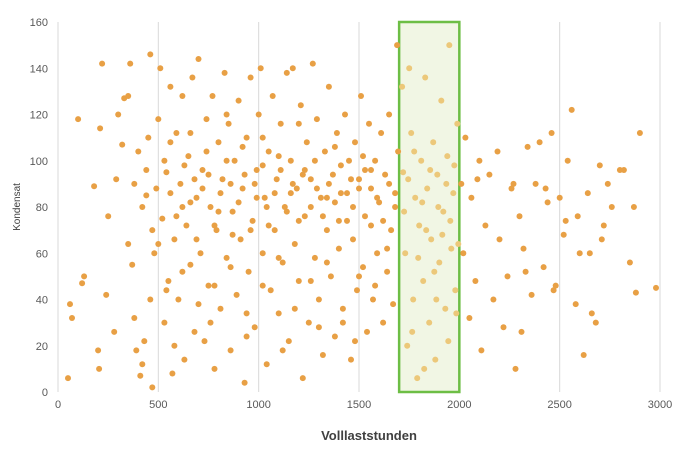 This screenshot has width=700, height=458. Describe the element at coordinates (17, 207) in the screenshot. I see `y-axis-title: Kondensat` at that location.